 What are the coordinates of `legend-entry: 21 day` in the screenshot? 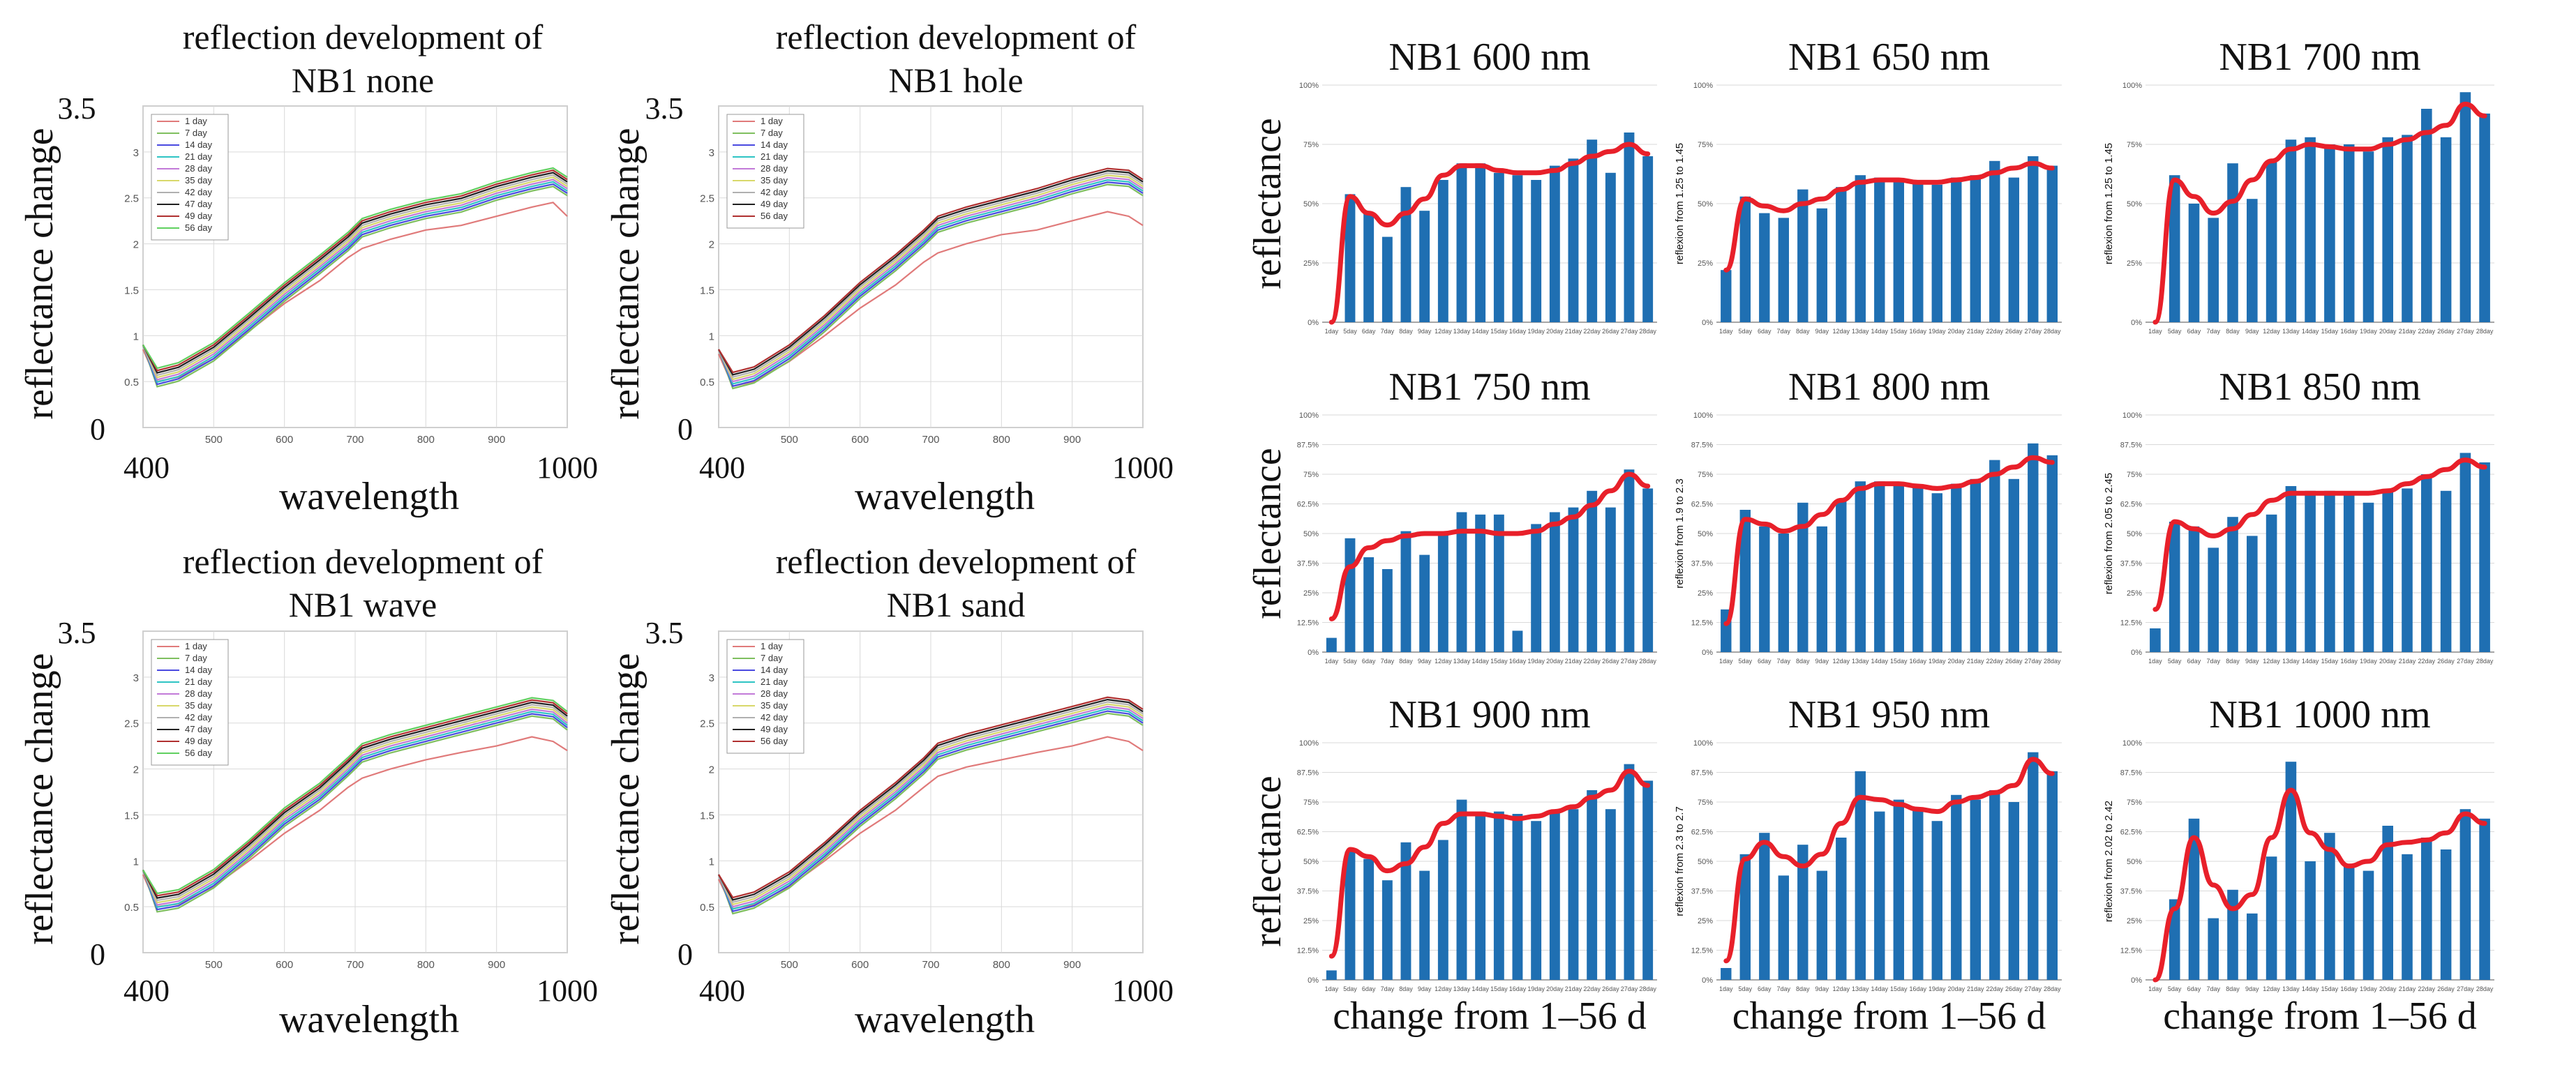 It's located at (199, 156).